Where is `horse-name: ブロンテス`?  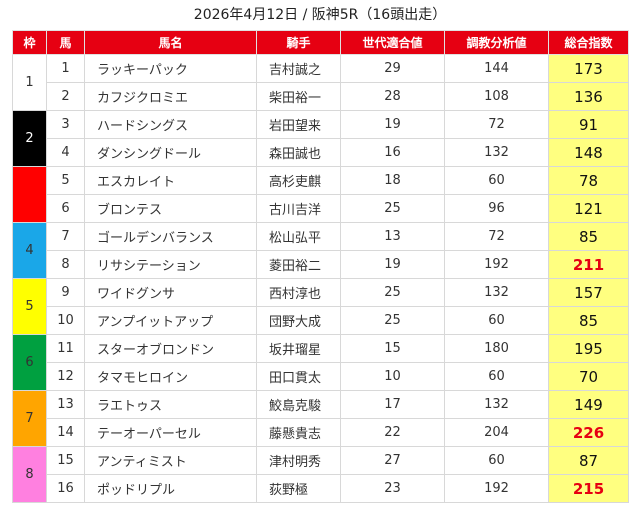 horse-name: ブロンテス is located at coordinates (170, 208).